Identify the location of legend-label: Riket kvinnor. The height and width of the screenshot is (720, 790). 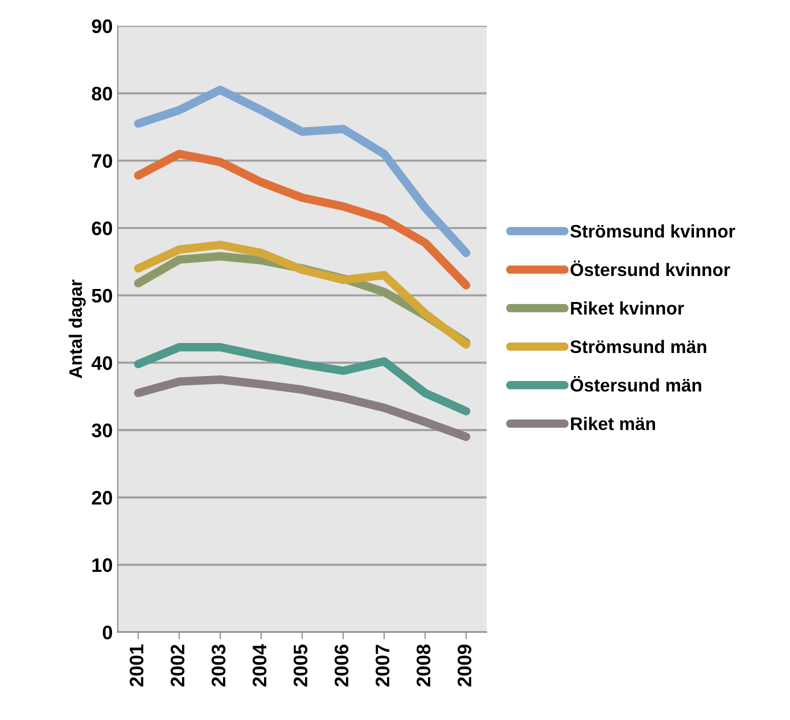
(627, 308).